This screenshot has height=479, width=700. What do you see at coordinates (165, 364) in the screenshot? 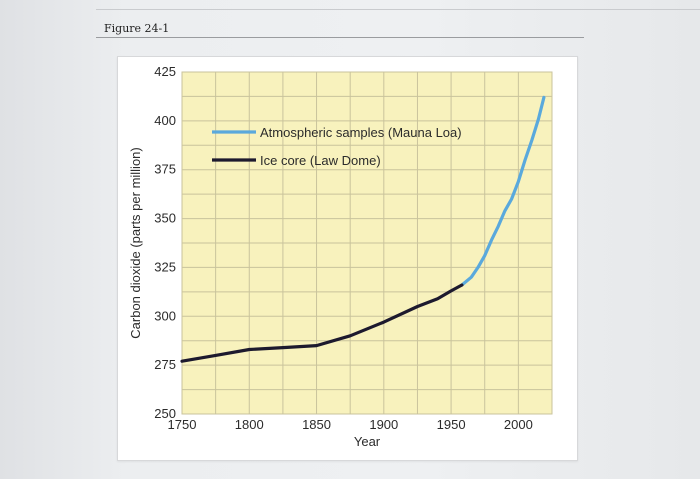
I see `y-tick-label: 275` at bounding box center [165, 364].